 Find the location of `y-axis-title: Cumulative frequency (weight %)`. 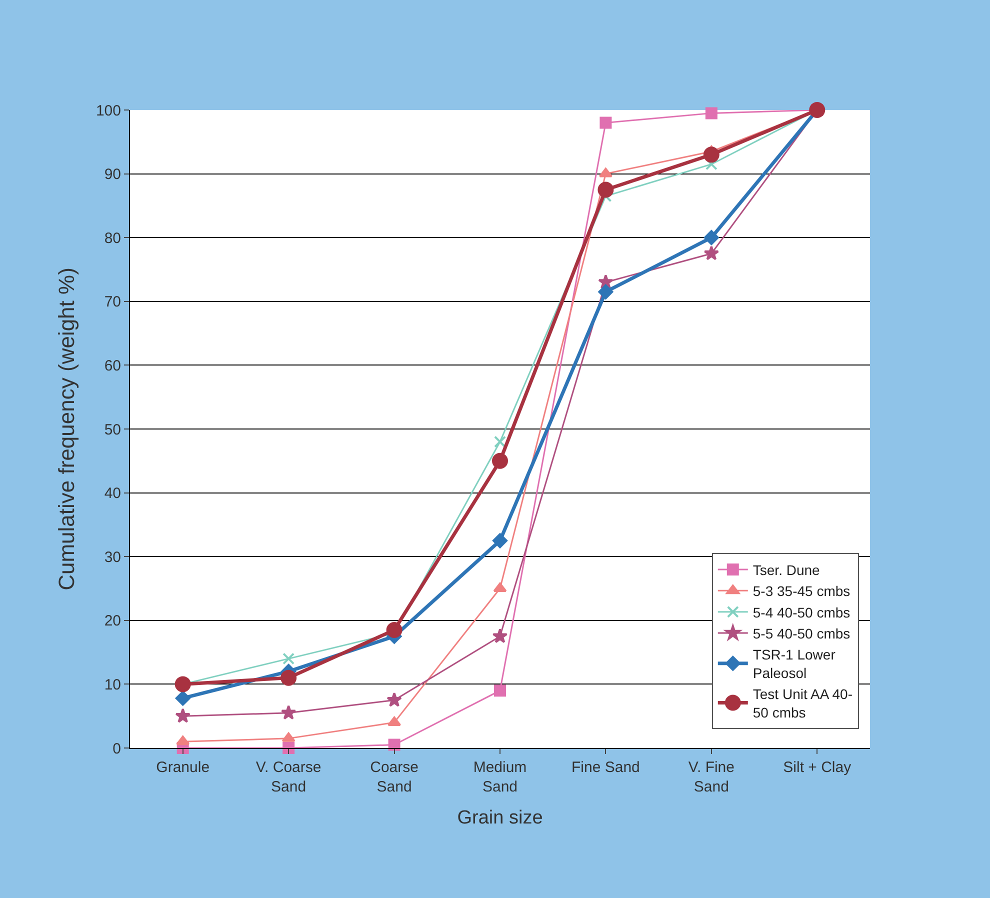

y-axis-title: Cumulative frequency (weight %) is located at coordinates (66, 429).